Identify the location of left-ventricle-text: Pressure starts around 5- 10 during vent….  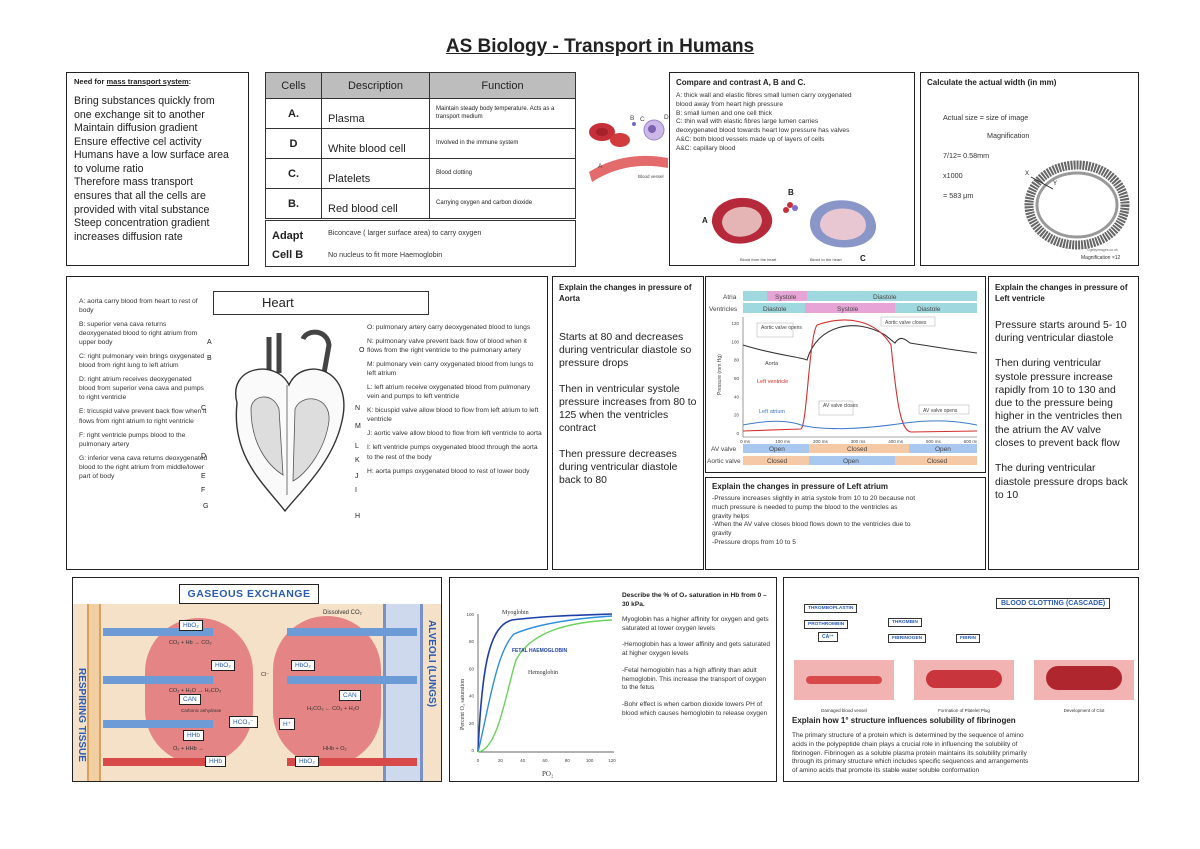
(1063, 411).